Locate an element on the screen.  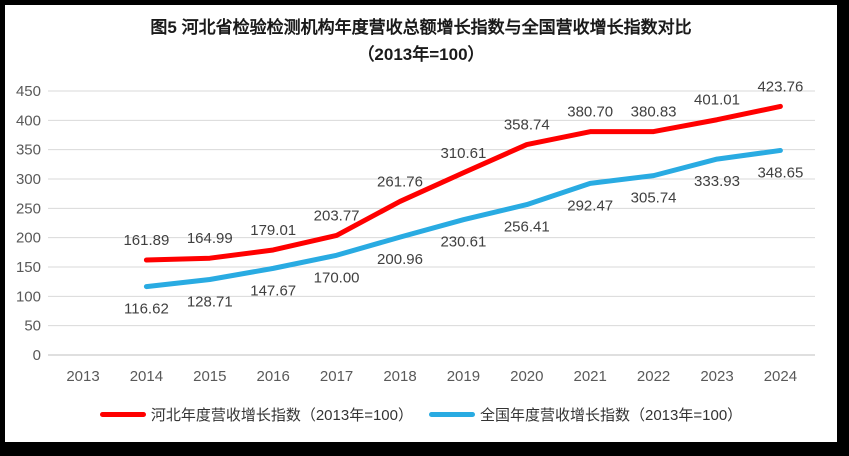
data-label-0: 401.01 is located at coordinates (717, 100).